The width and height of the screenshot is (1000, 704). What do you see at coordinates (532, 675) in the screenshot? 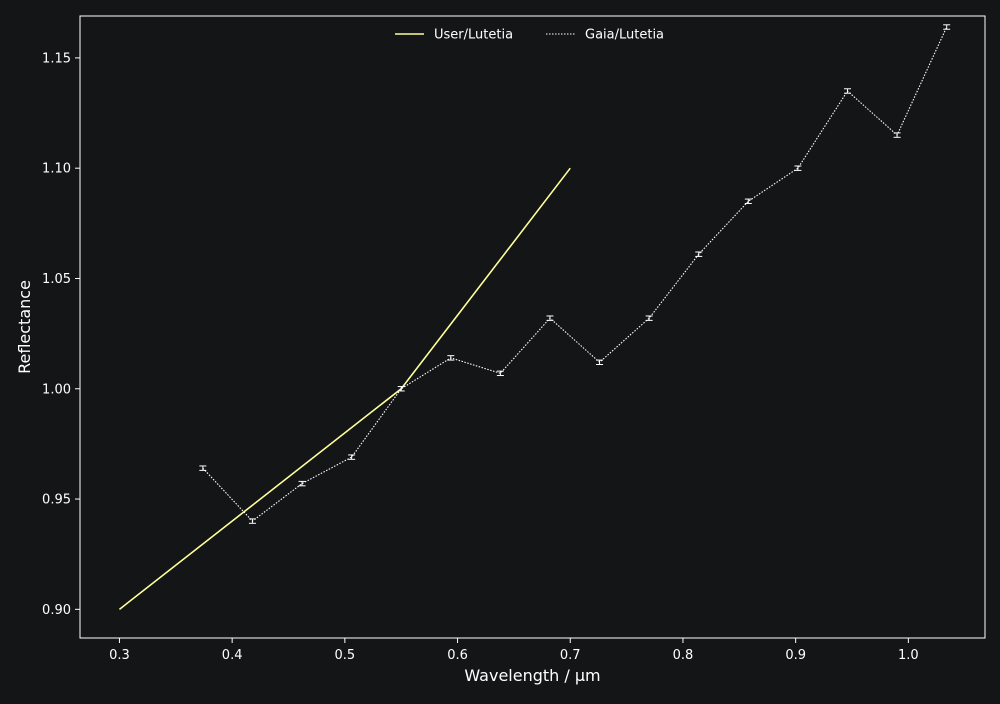
I see `x-axis-title: Wavelength / µm` at bounding box center [532, 675].